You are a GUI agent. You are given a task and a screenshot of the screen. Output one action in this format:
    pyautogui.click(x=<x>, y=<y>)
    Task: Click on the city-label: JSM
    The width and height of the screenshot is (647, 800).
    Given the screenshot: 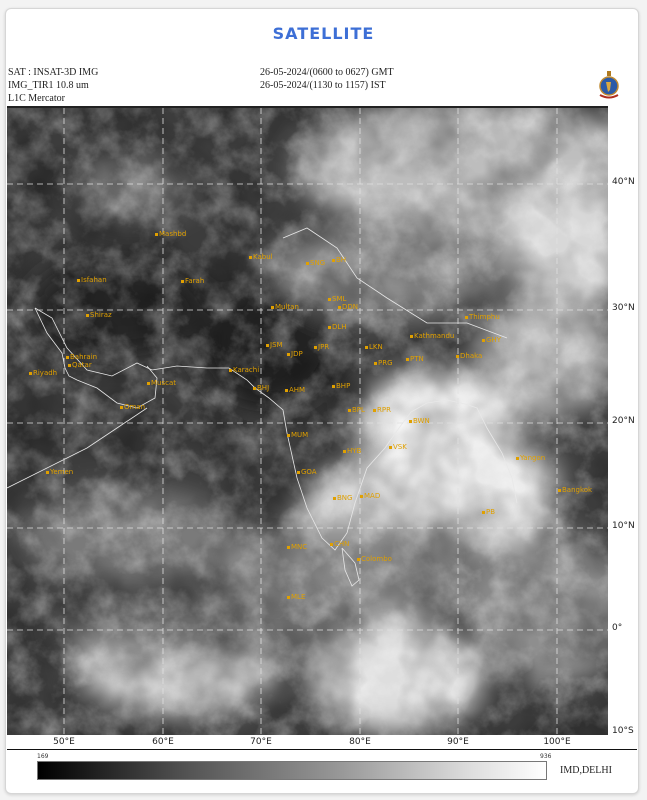 What is the action you would take?
    pyautogui.click(x=274, y=345)
    